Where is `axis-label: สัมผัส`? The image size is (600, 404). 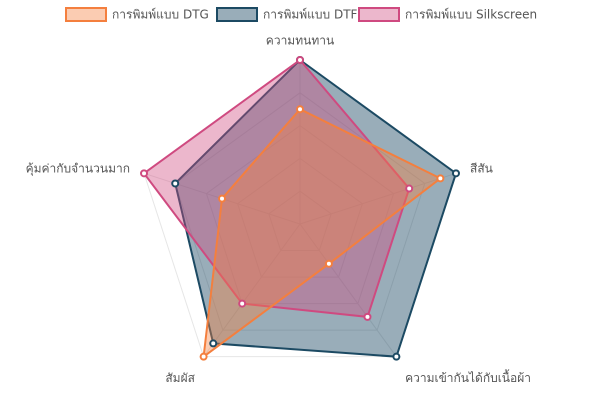 axis-label: สัมผัส is located at coordinates (180, 378).